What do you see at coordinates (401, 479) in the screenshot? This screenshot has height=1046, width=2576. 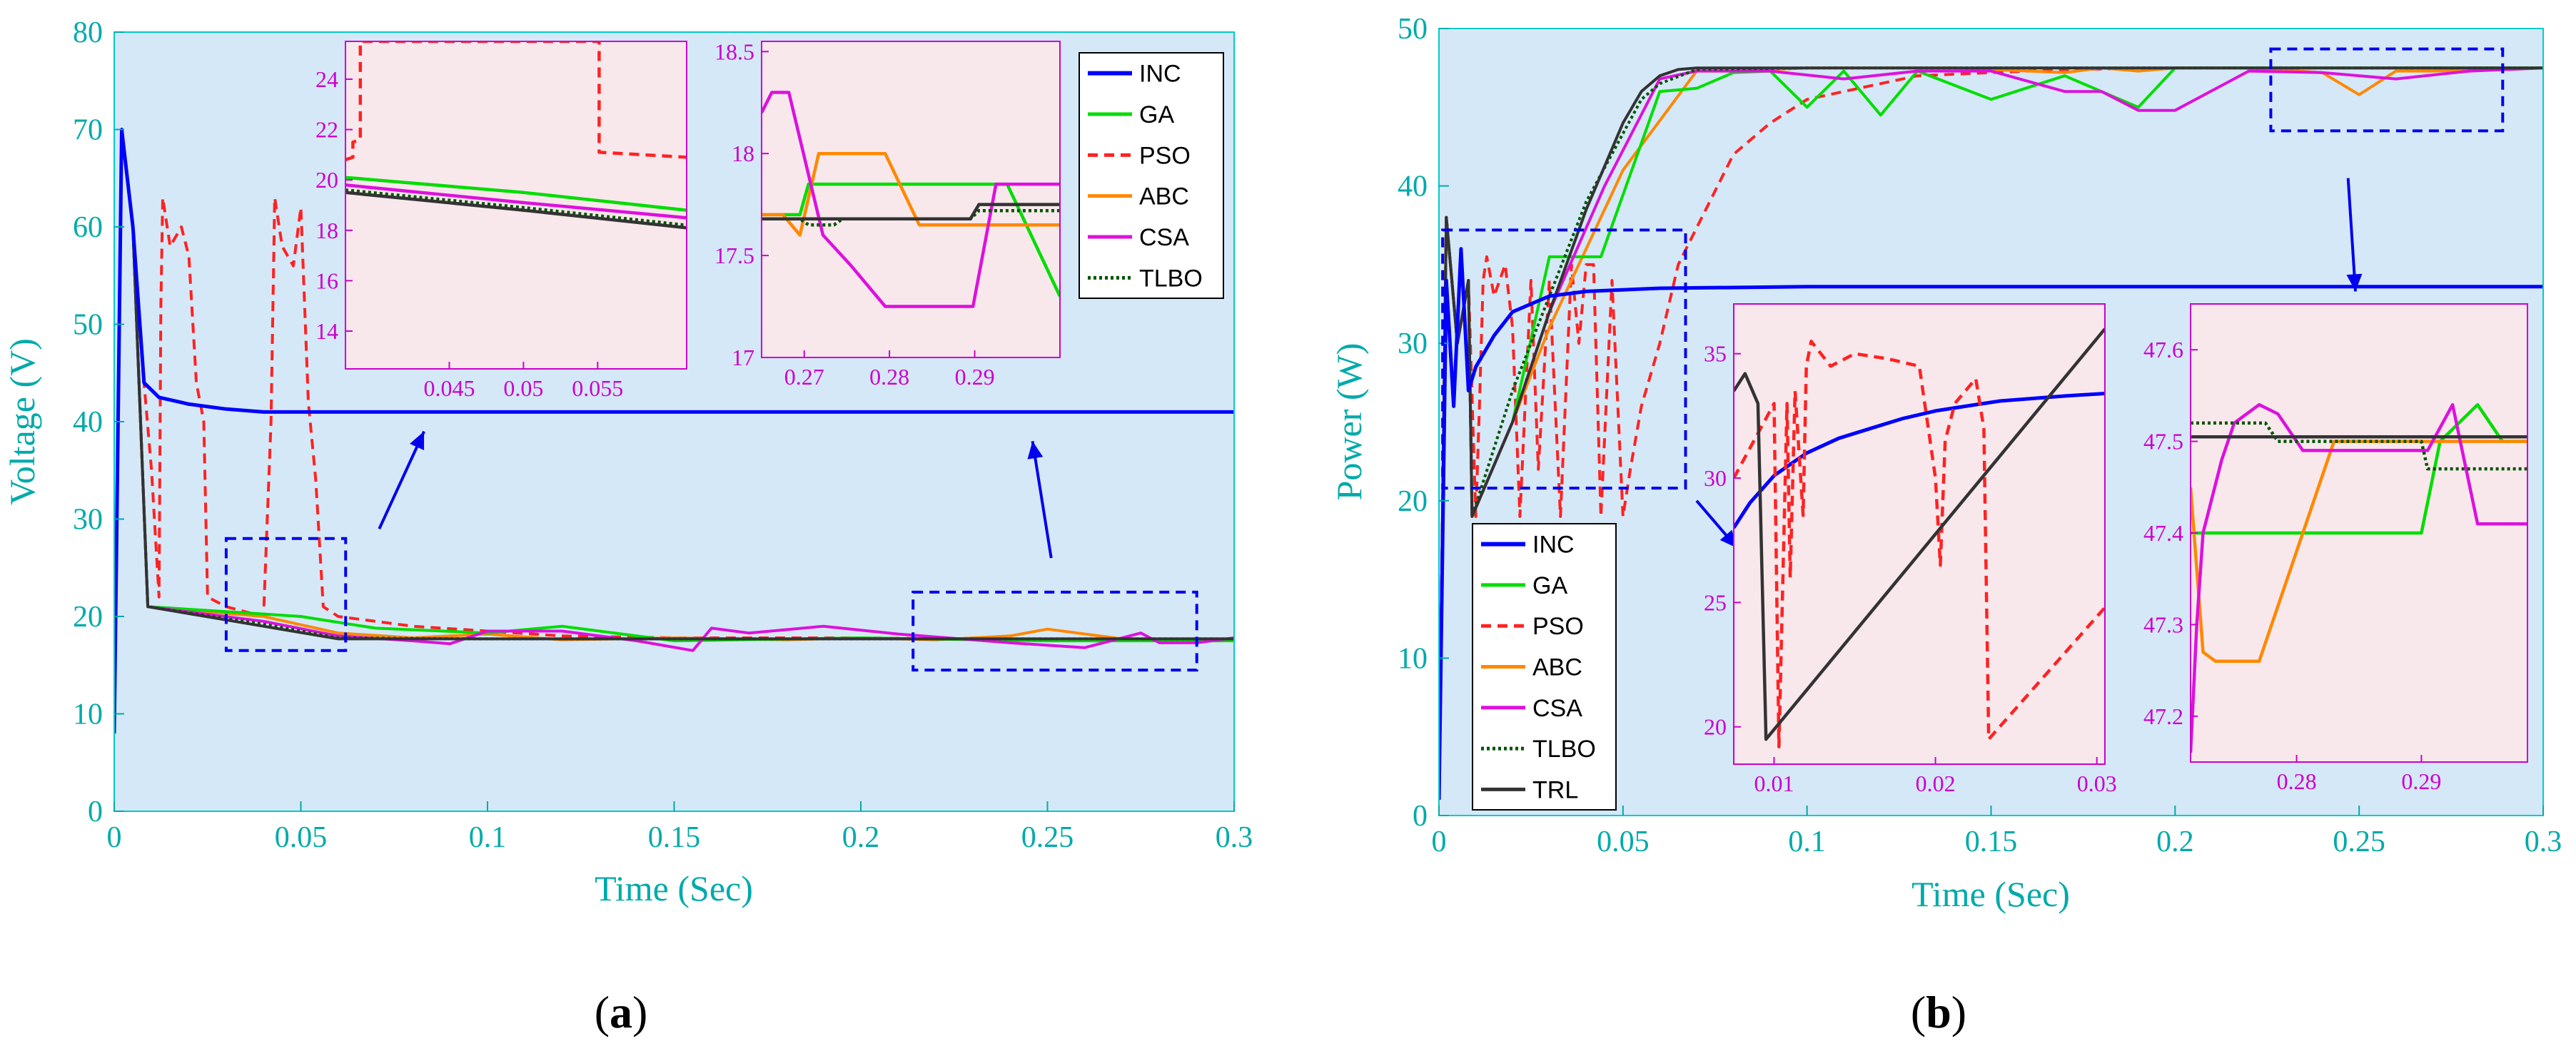 I see `panel-a-arrow` at bounding box center [401, 479].